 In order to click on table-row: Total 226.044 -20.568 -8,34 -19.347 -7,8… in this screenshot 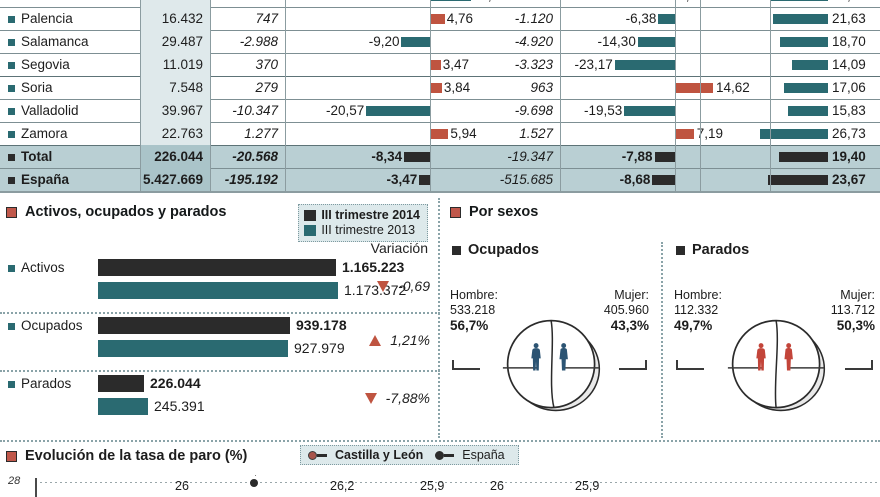, I will do `click(440, 156)`.